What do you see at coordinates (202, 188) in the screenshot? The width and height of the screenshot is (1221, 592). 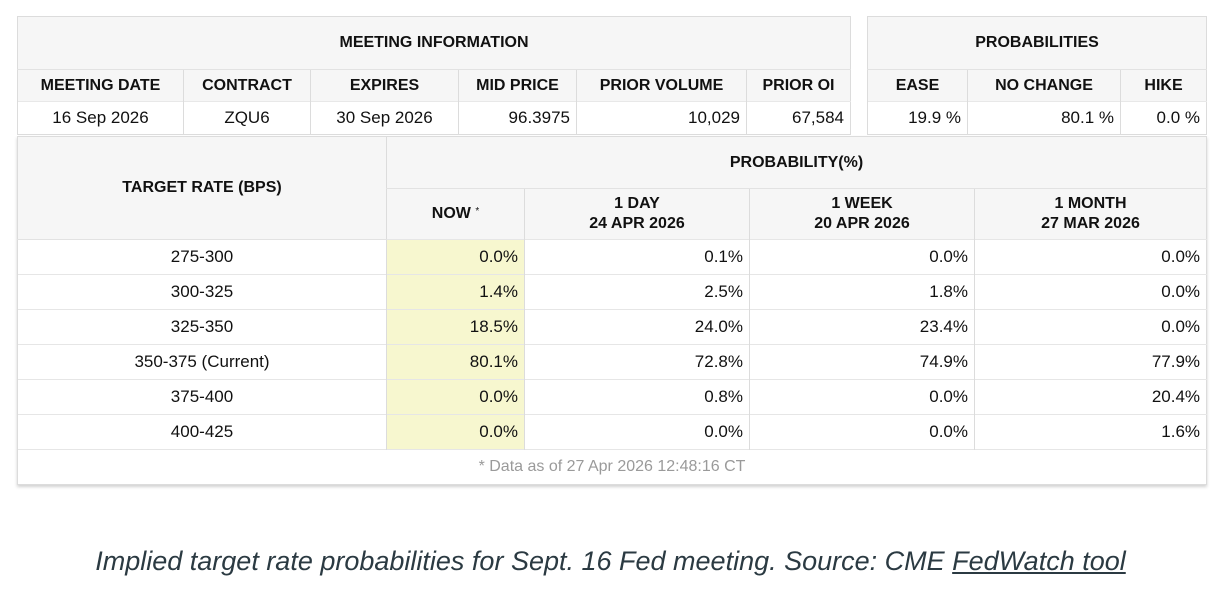 I see `target-rate-header: TARGET RATE (BPS)` at bounding box center [202, 188].